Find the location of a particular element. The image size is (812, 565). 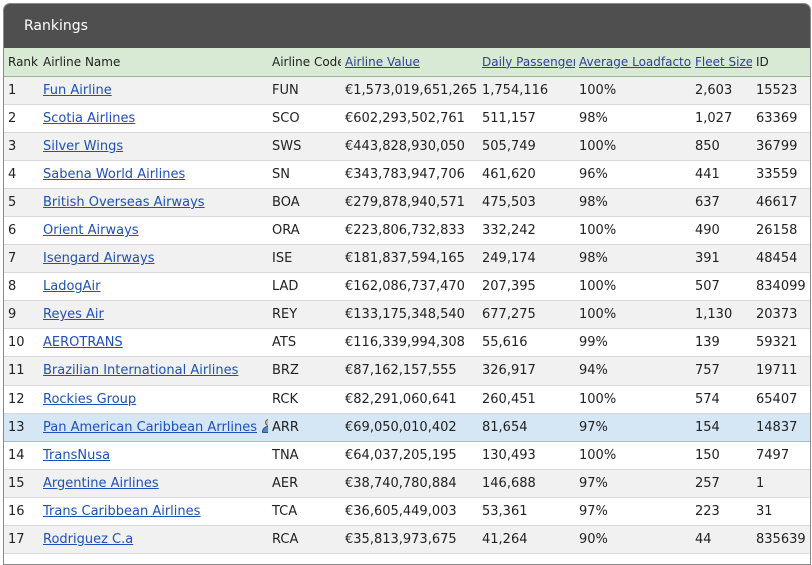

column-header-label: Daily Passengers is located at coordinates (528, 61).